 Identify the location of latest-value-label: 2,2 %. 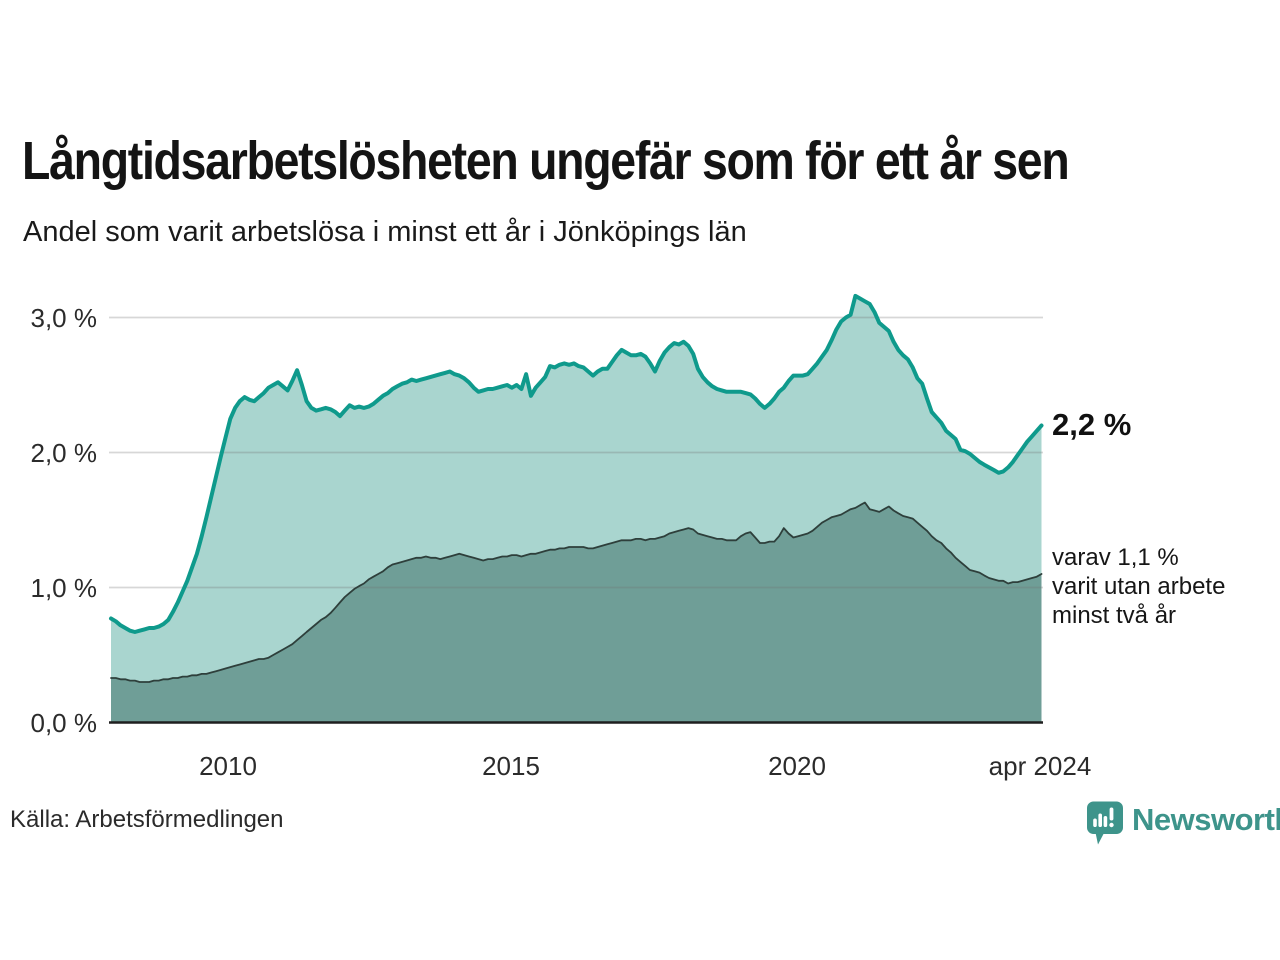
(1092, 424).